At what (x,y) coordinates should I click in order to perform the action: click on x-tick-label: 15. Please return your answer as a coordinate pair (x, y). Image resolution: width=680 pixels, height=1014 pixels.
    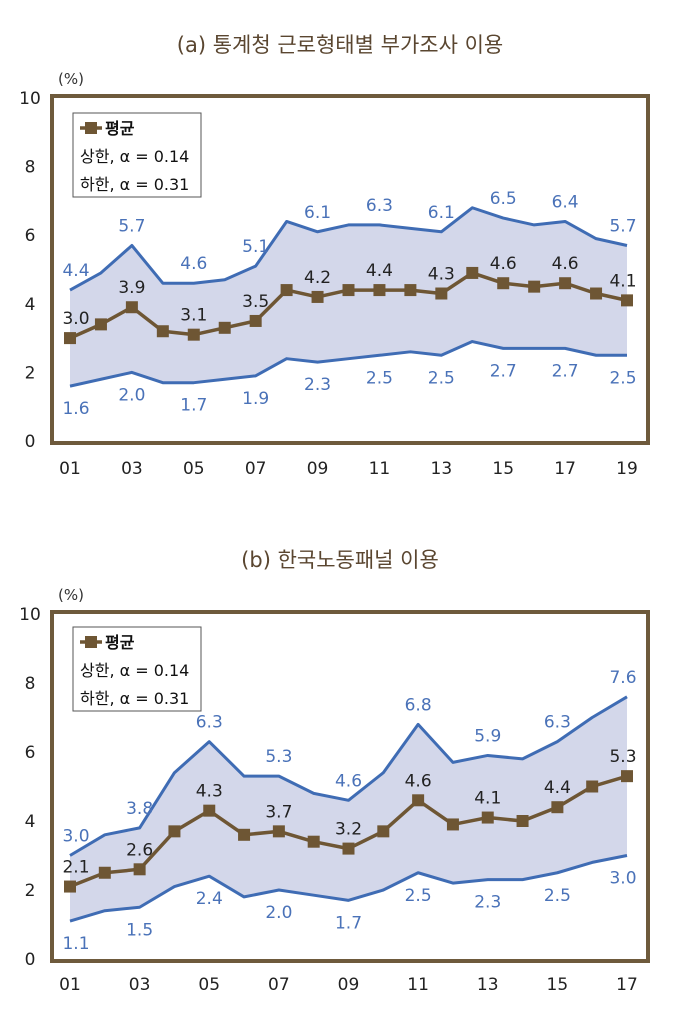
    Looking at the image, I should click on (503, 469).